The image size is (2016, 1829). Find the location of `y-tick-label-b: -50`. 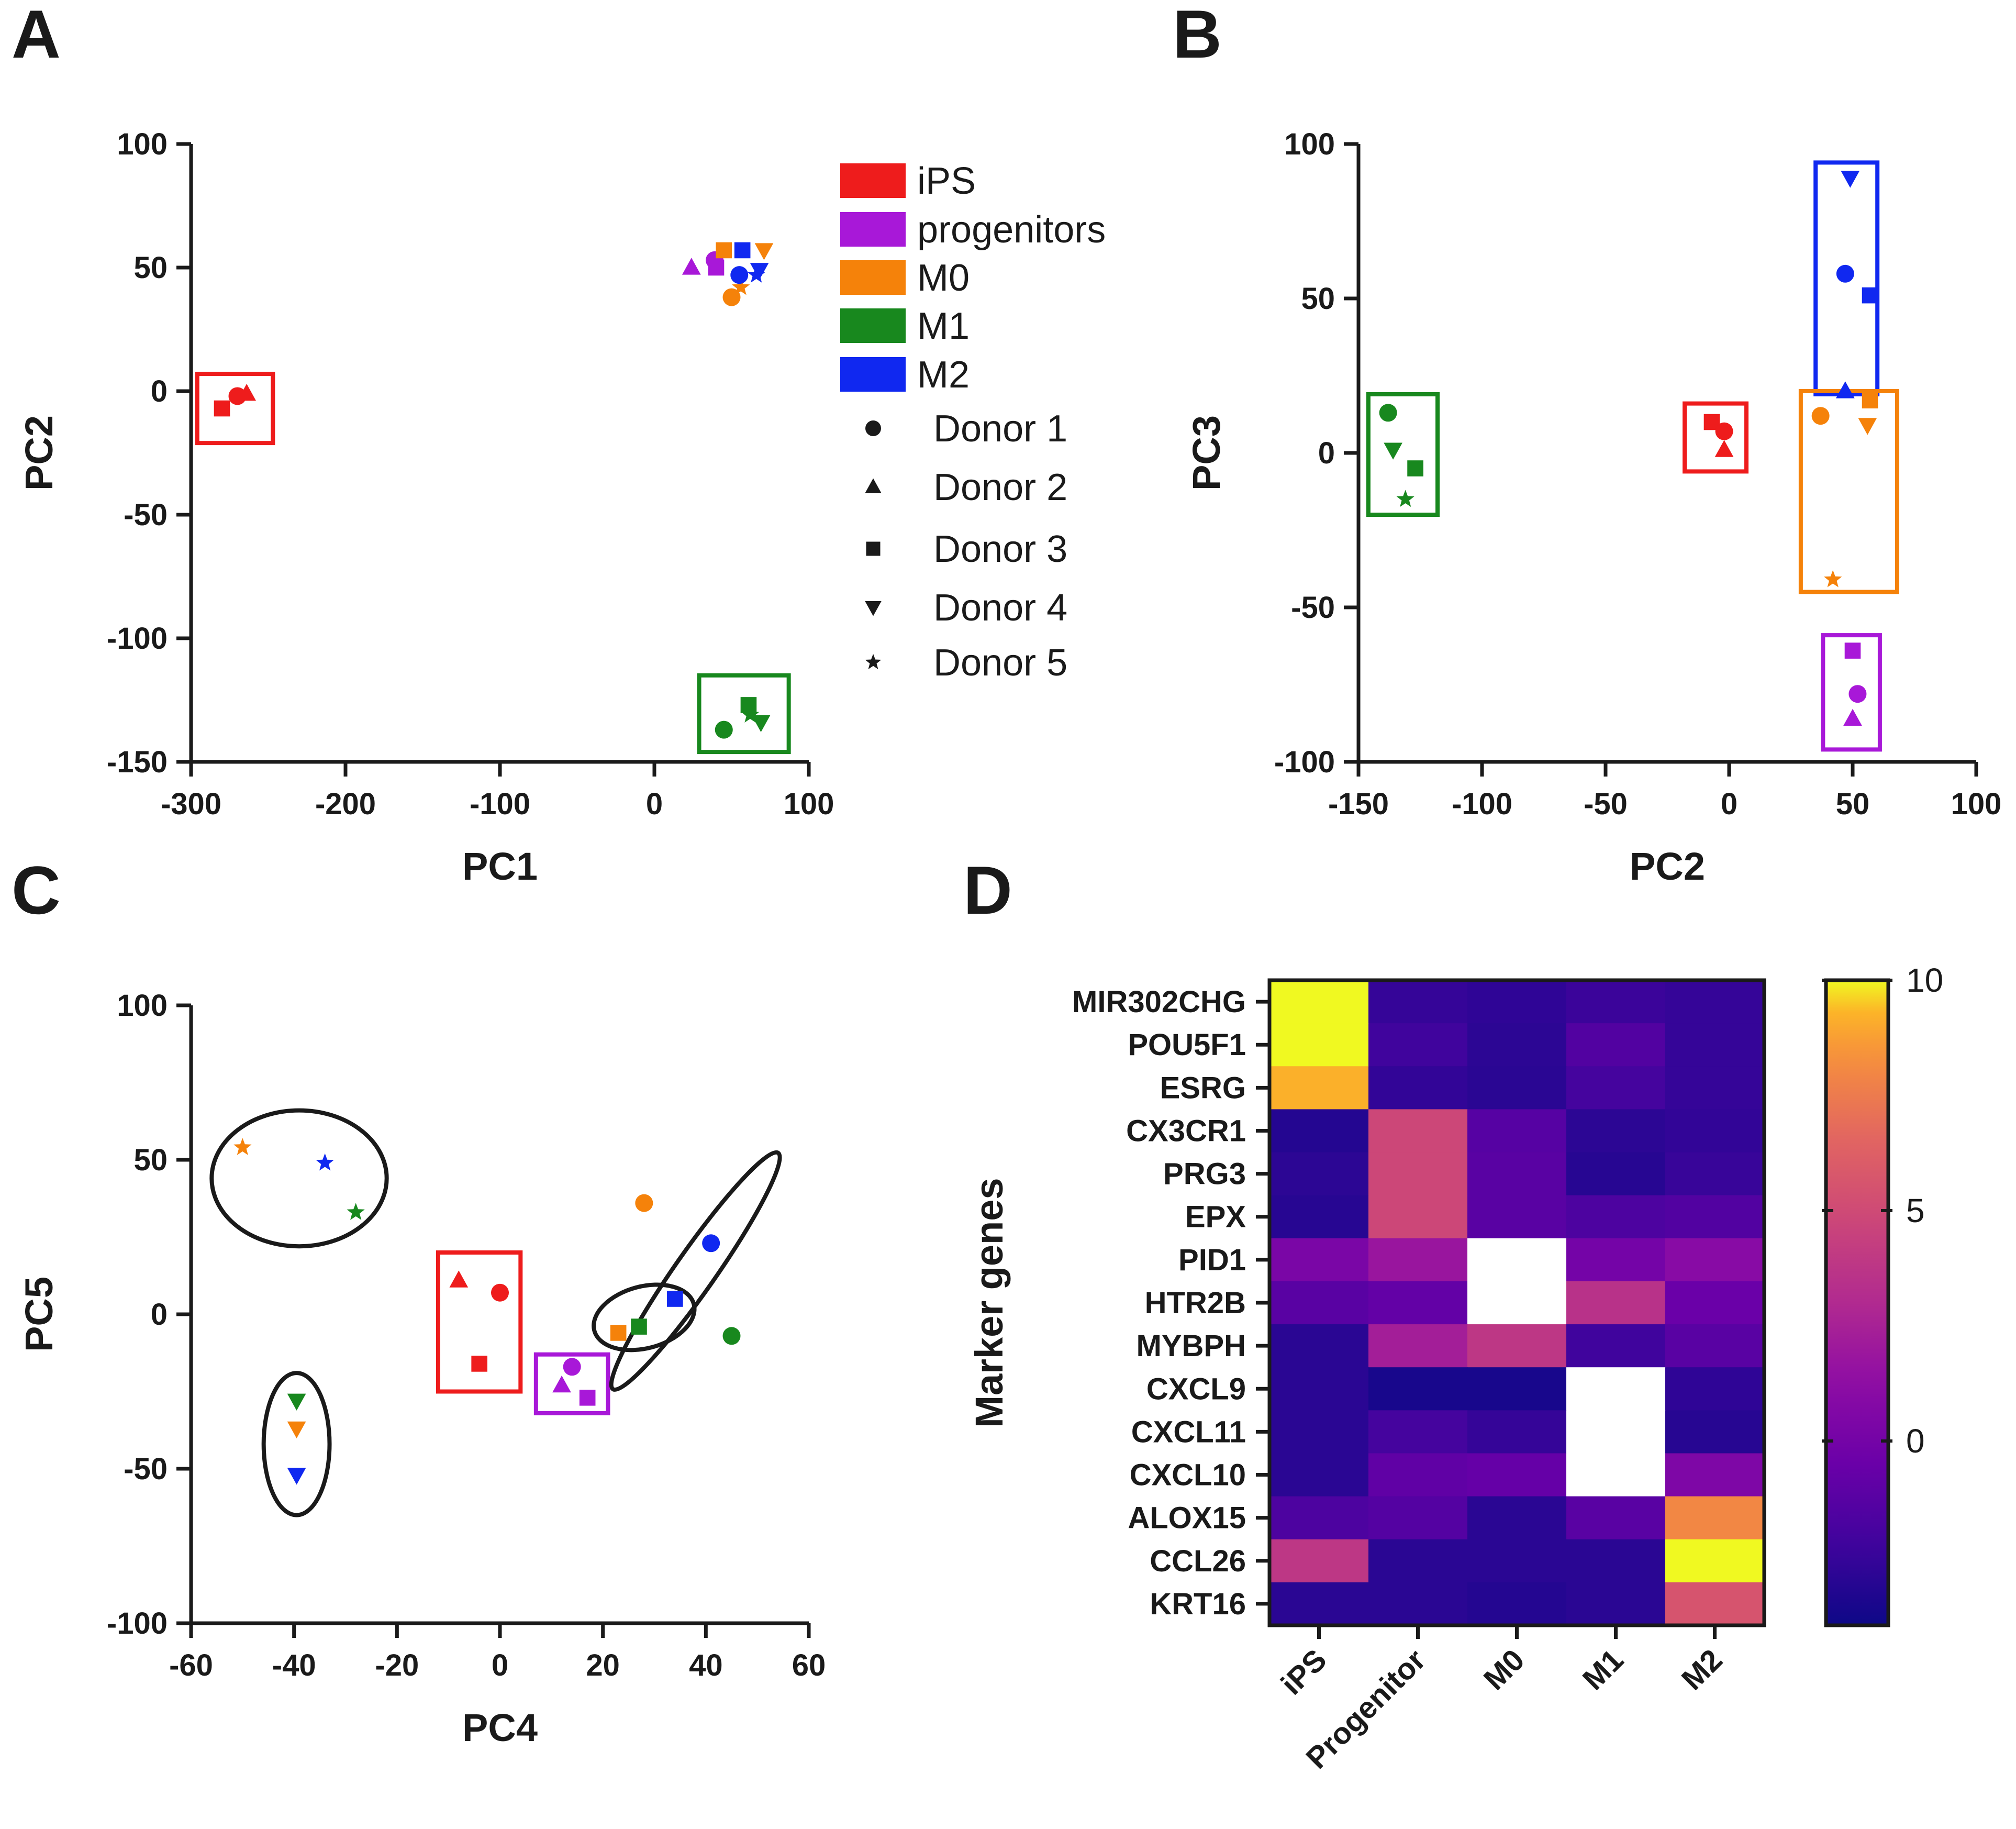

y-tick-label-b: -50 is located at coordinates (1313, 608).